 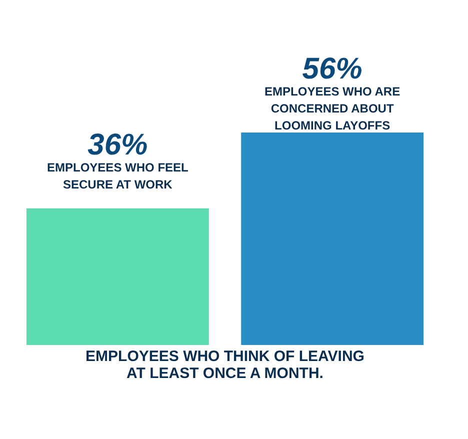 What do you see at coordinates (332, 108) in the screenshot?
I see `x-tick-label: EMPLOYEES WHO ARE CONCERNED ABOUT LOOMING LAYOFFS` at bounding box center [332, 108].